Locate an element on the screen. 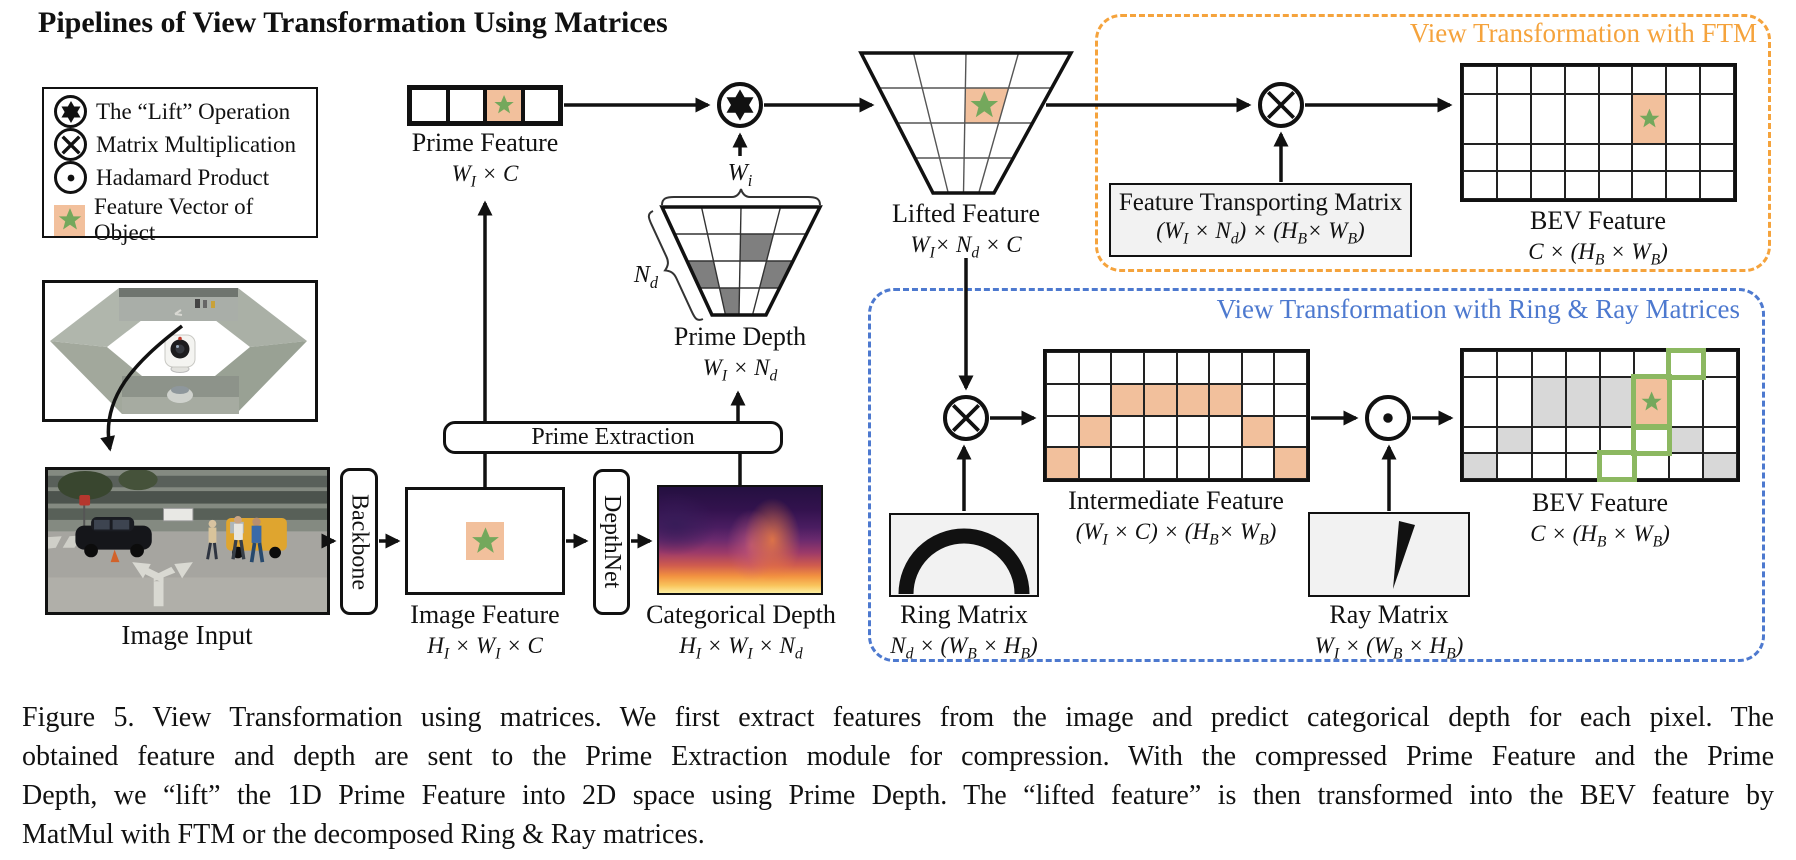 The height and width of the screenshot is (860, 1796). image-feature-dims: HI × WI × C is located at coordinates (485, 648).